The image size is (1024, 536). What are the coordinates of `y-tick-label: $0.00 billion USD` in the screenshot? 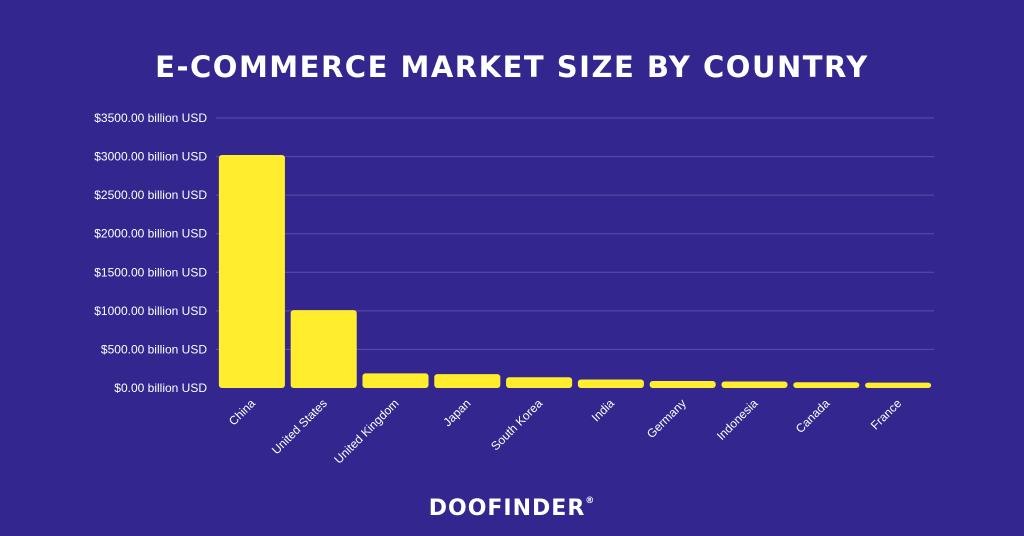 It's located at (160, 388).